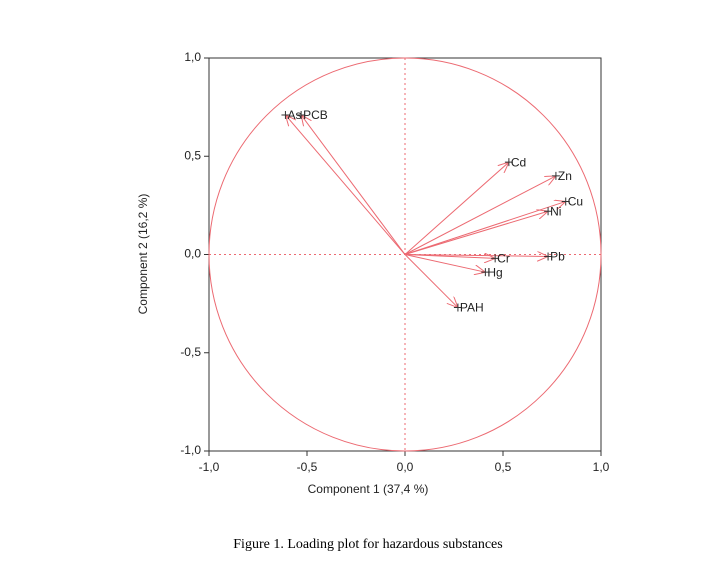  I want to click on point-label: Zn, so click(565, 176).